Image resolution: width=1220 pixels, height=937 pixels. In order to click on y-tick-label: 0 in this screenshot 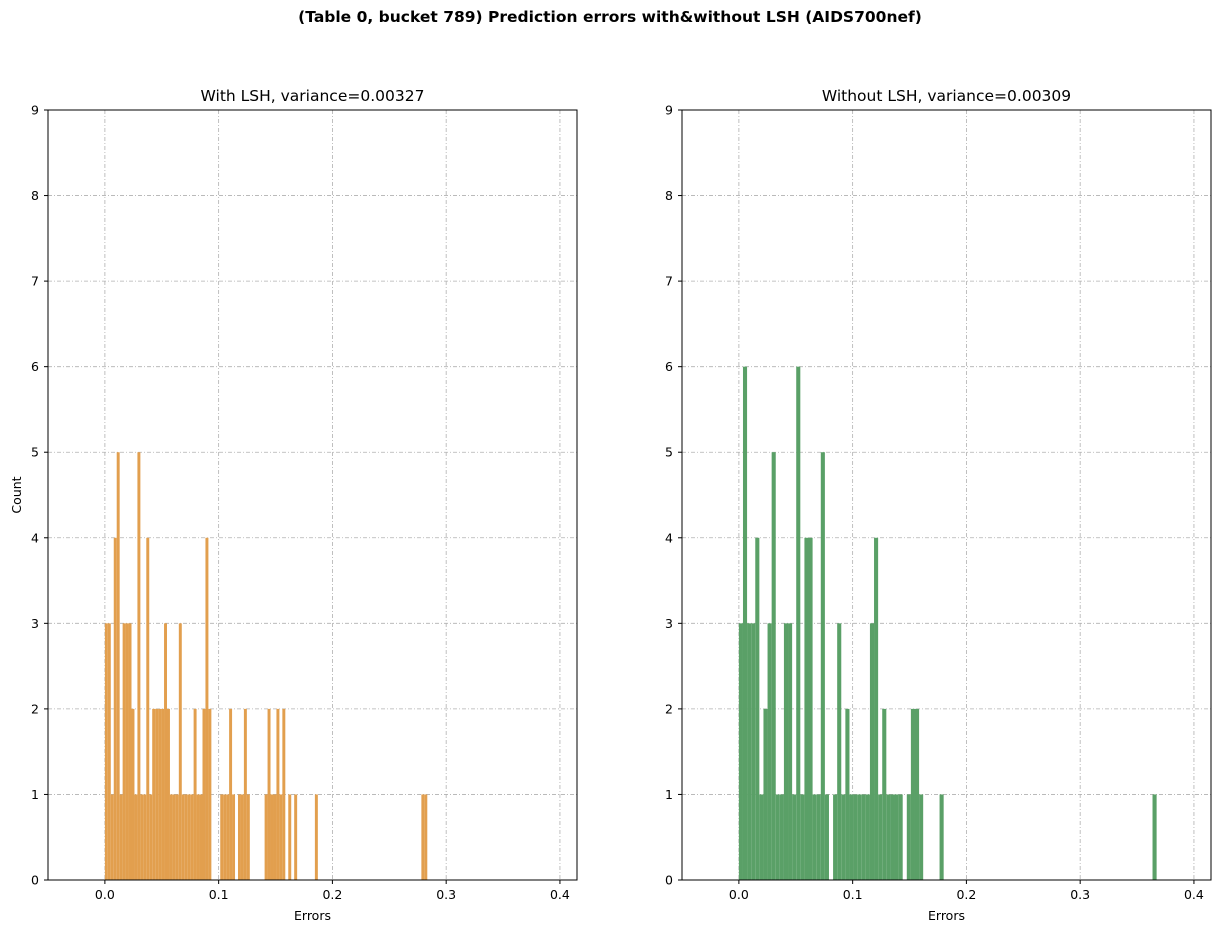, I will do `click(35, 880)`.